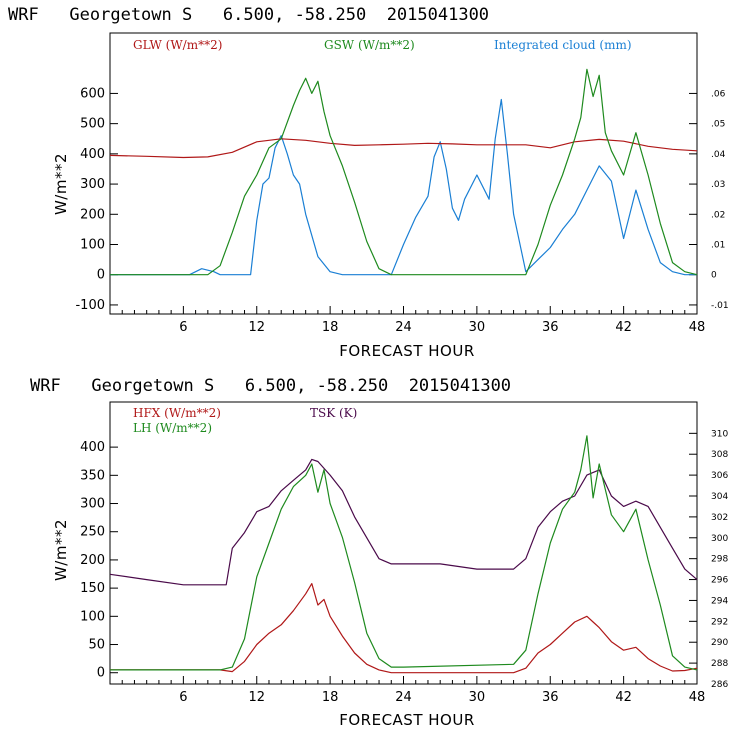 Image resolution: width=740 pixels, height=740 pixels. Describe the element at coordinates (719, 560) in the screenshot. I see `y2-tick-label: 298` at that location.